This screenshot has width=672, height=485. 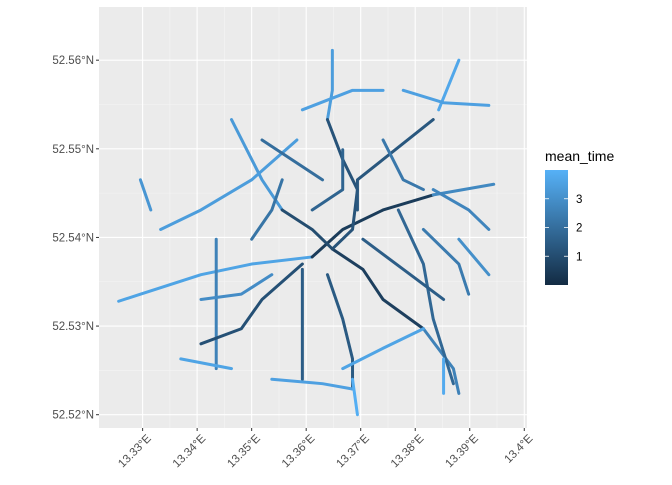 I want to click on y-tick-label: 52.55°N, so click(x=73, y=150).